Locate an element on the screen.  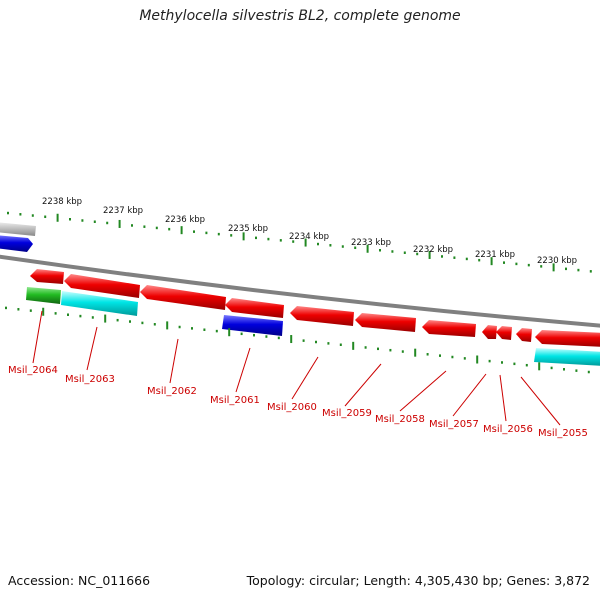
kbp-tick-label: 2231 kbp is located at coordinates (495, 255).